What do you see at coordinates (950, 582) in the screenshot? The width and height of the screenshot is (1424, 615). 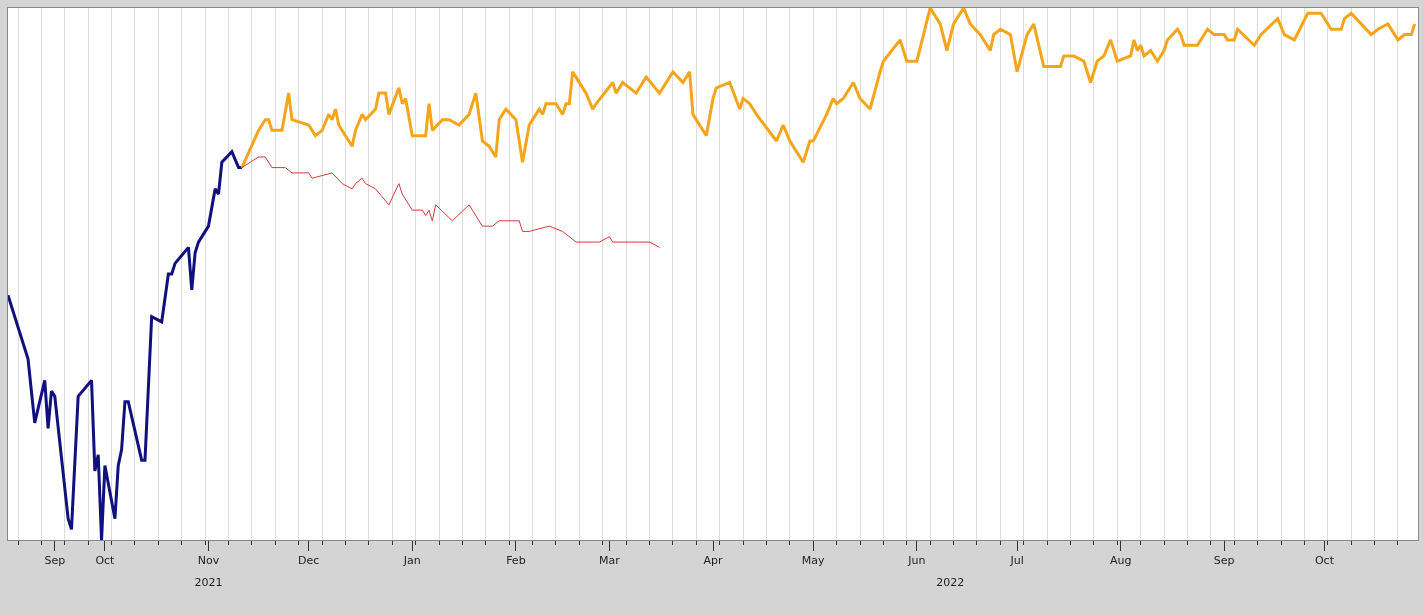 I see `x2-tick-label: 2022` at bounding box center [950, 582].